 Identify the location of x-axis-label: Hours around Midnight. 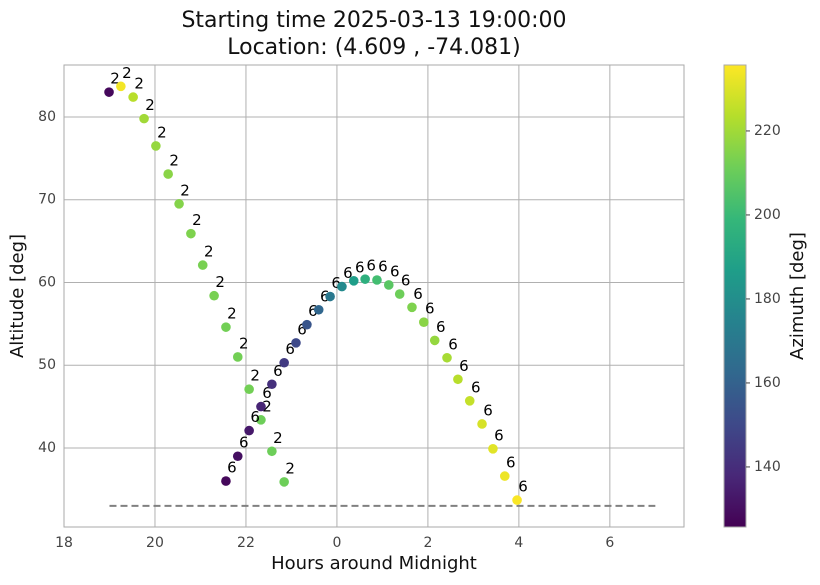
(374, 563).